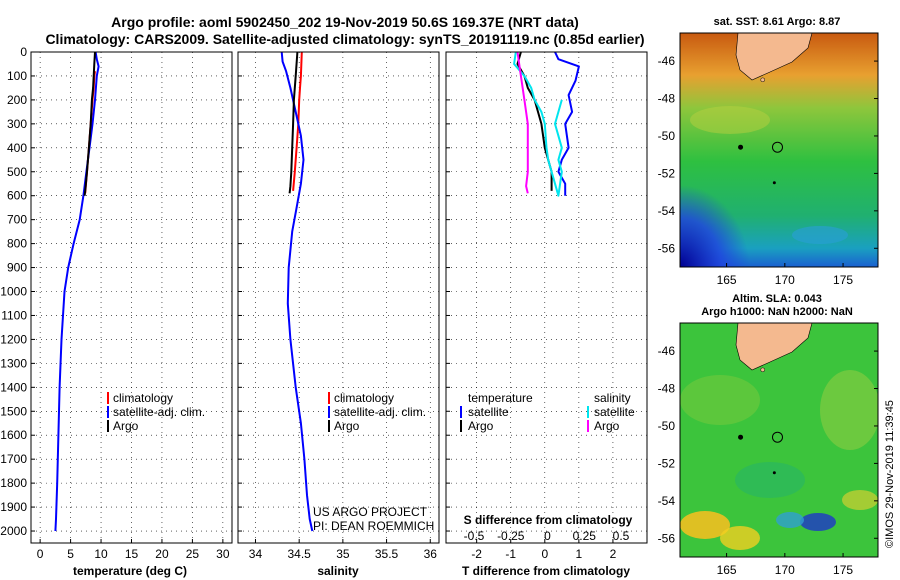 This screenshot has height=580, width=900. I want to click on series-line-argo, so click(89, 123).